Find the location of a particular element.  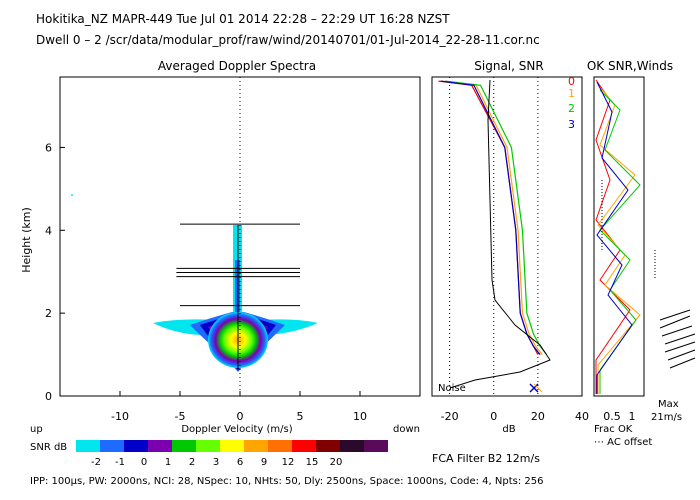

colorbar-tick-label: 20 is located at coordinates (336, 462).